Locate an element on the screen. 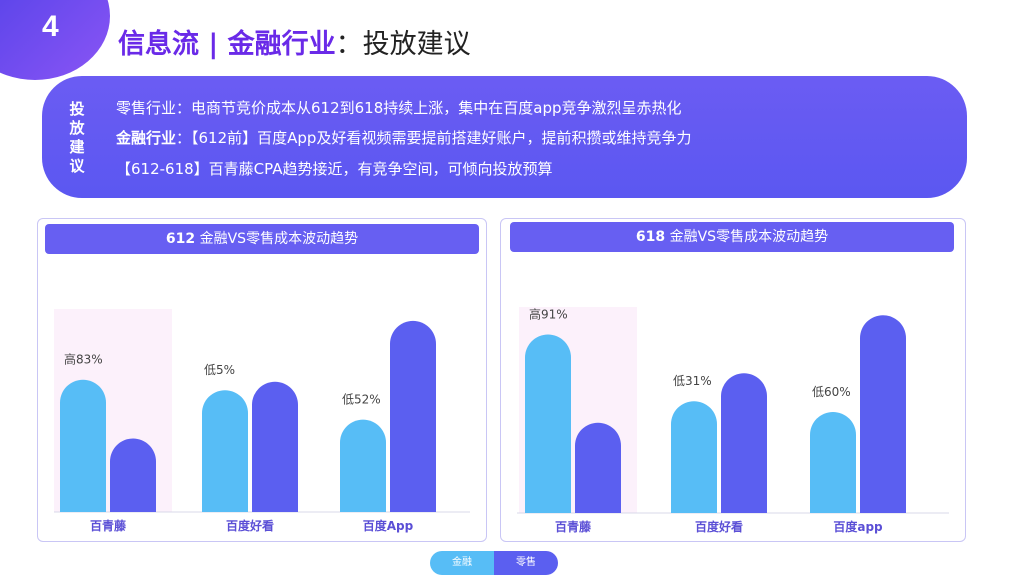 This screenshot has height=576, width=1024. advice-finance-label: 金融行业 is located at coordinates (146, 138).